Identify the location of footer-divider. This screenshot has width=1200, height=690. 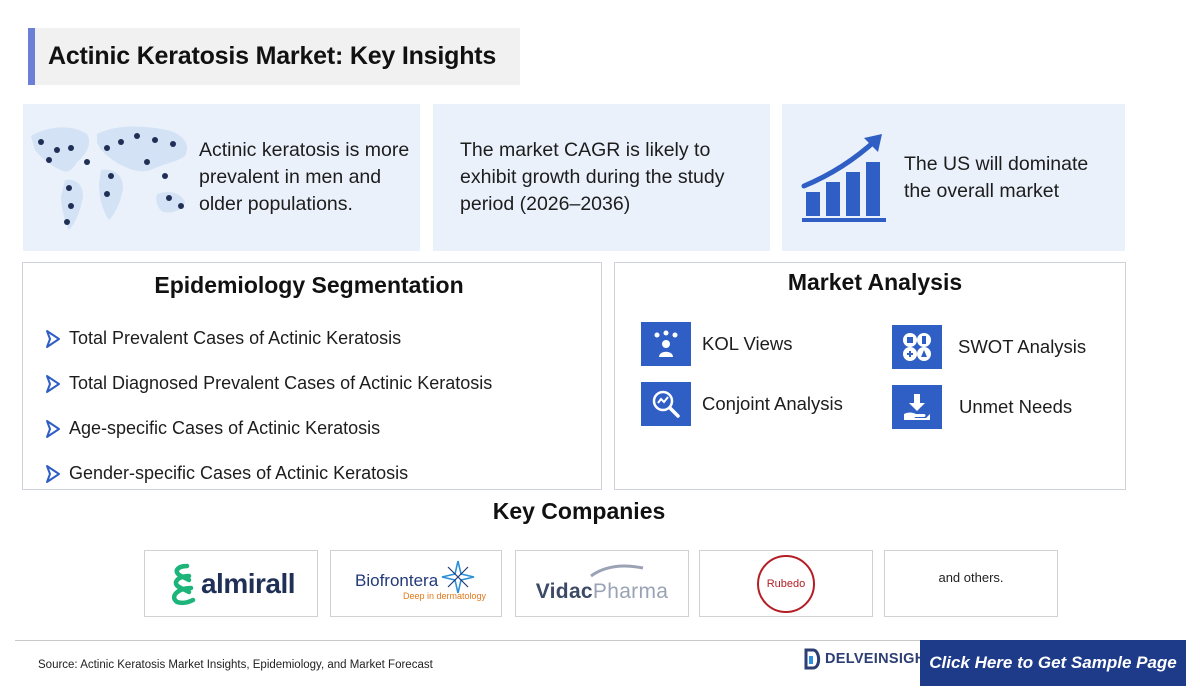
(600, 640).